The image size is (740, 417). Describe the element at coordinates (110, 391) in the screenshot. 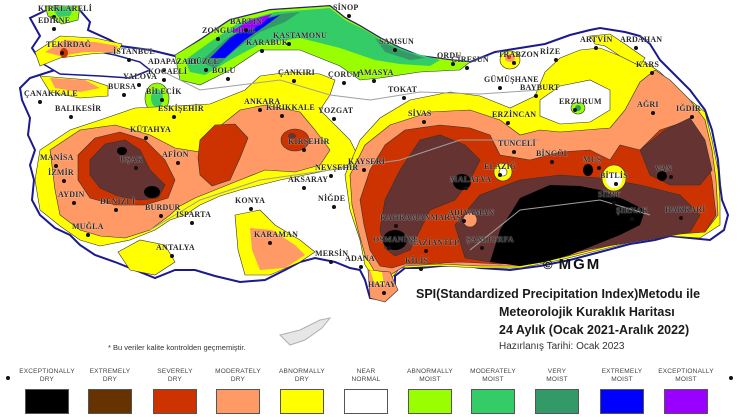

I see `legend-item-extremely-dry: EXTREMELY DRY` at that location.